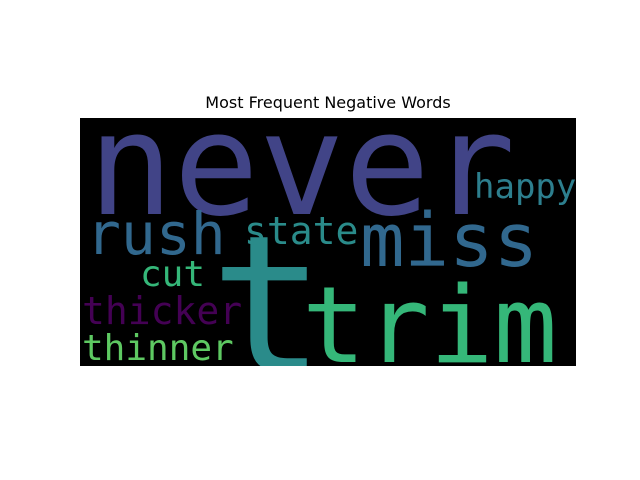 The height and width of the screenshot is (480, 640). What do you see at coordinates (525, 187) in the screenshot?
I see `word-happy: happy` at bounding box center [525, 187].